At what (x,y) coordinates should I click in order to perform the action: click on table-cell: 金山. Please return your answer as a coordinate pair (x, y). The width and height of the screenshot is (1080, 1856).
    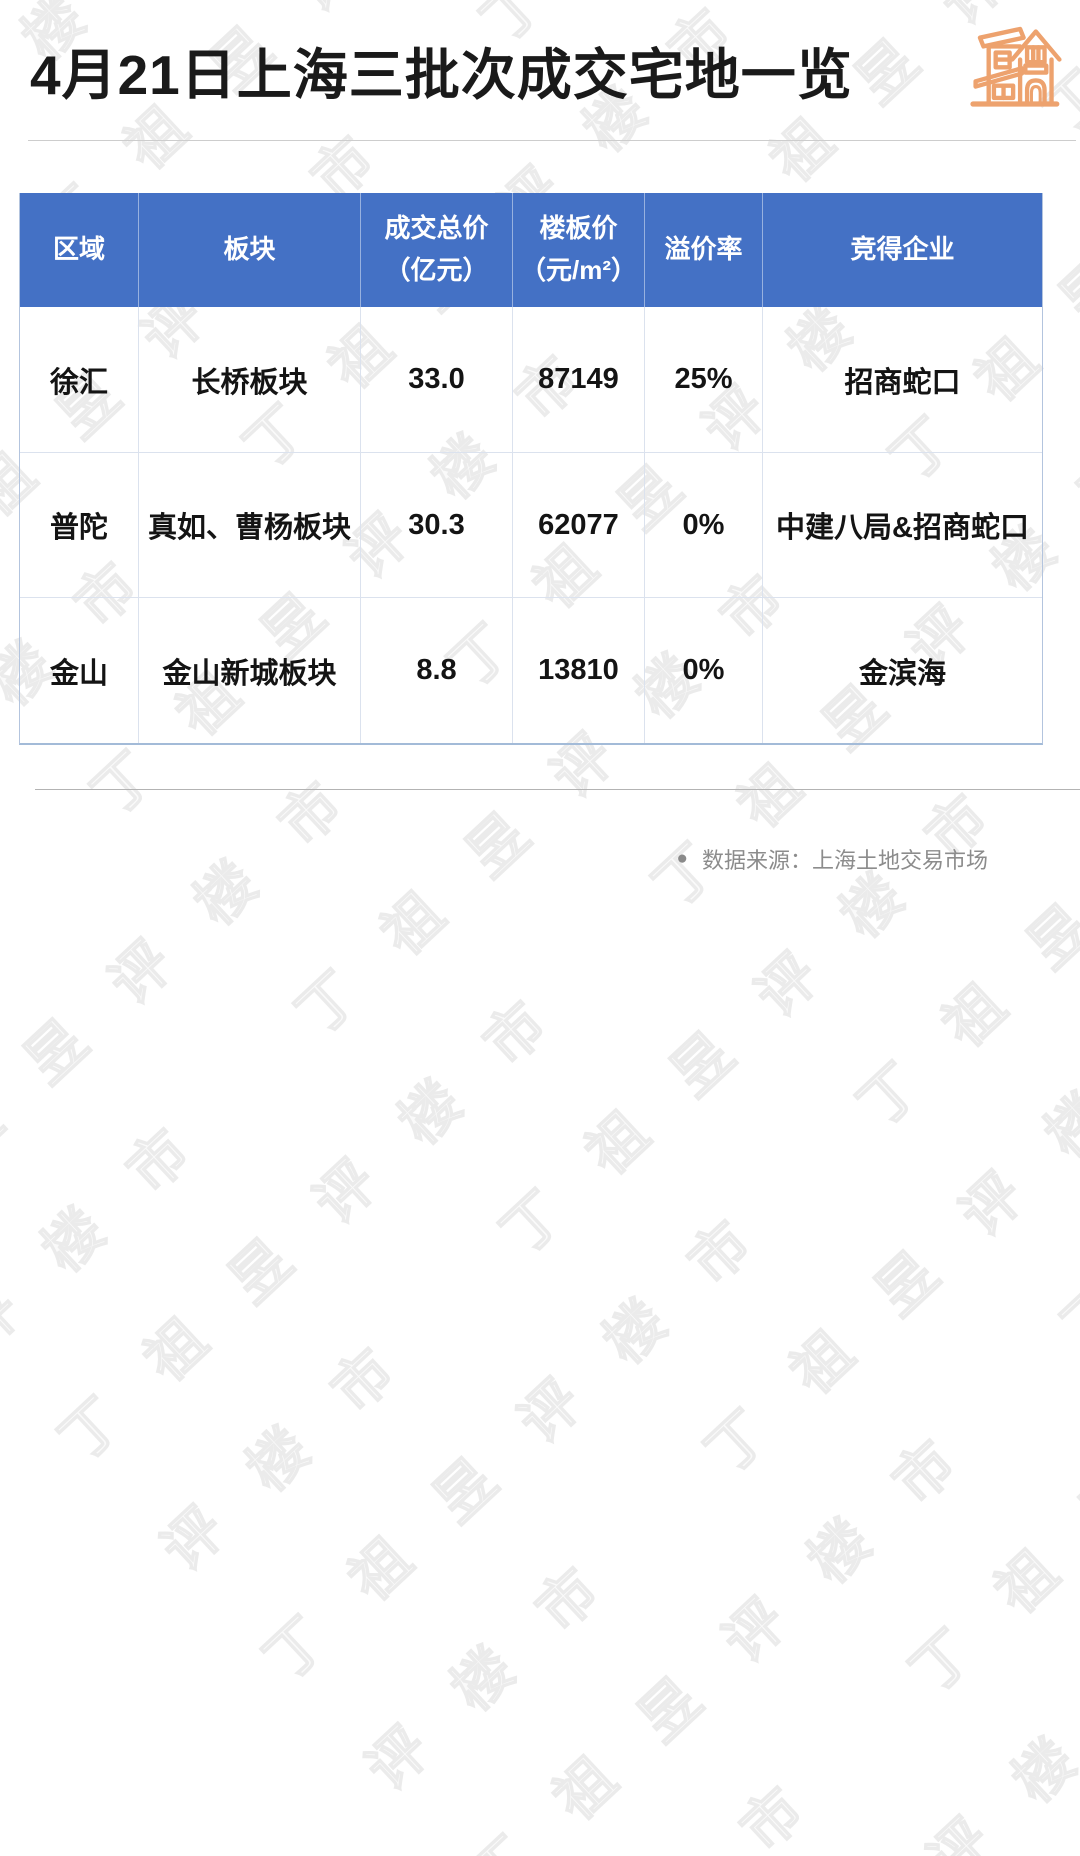
    Looking at the image, I should click on (79, 670).